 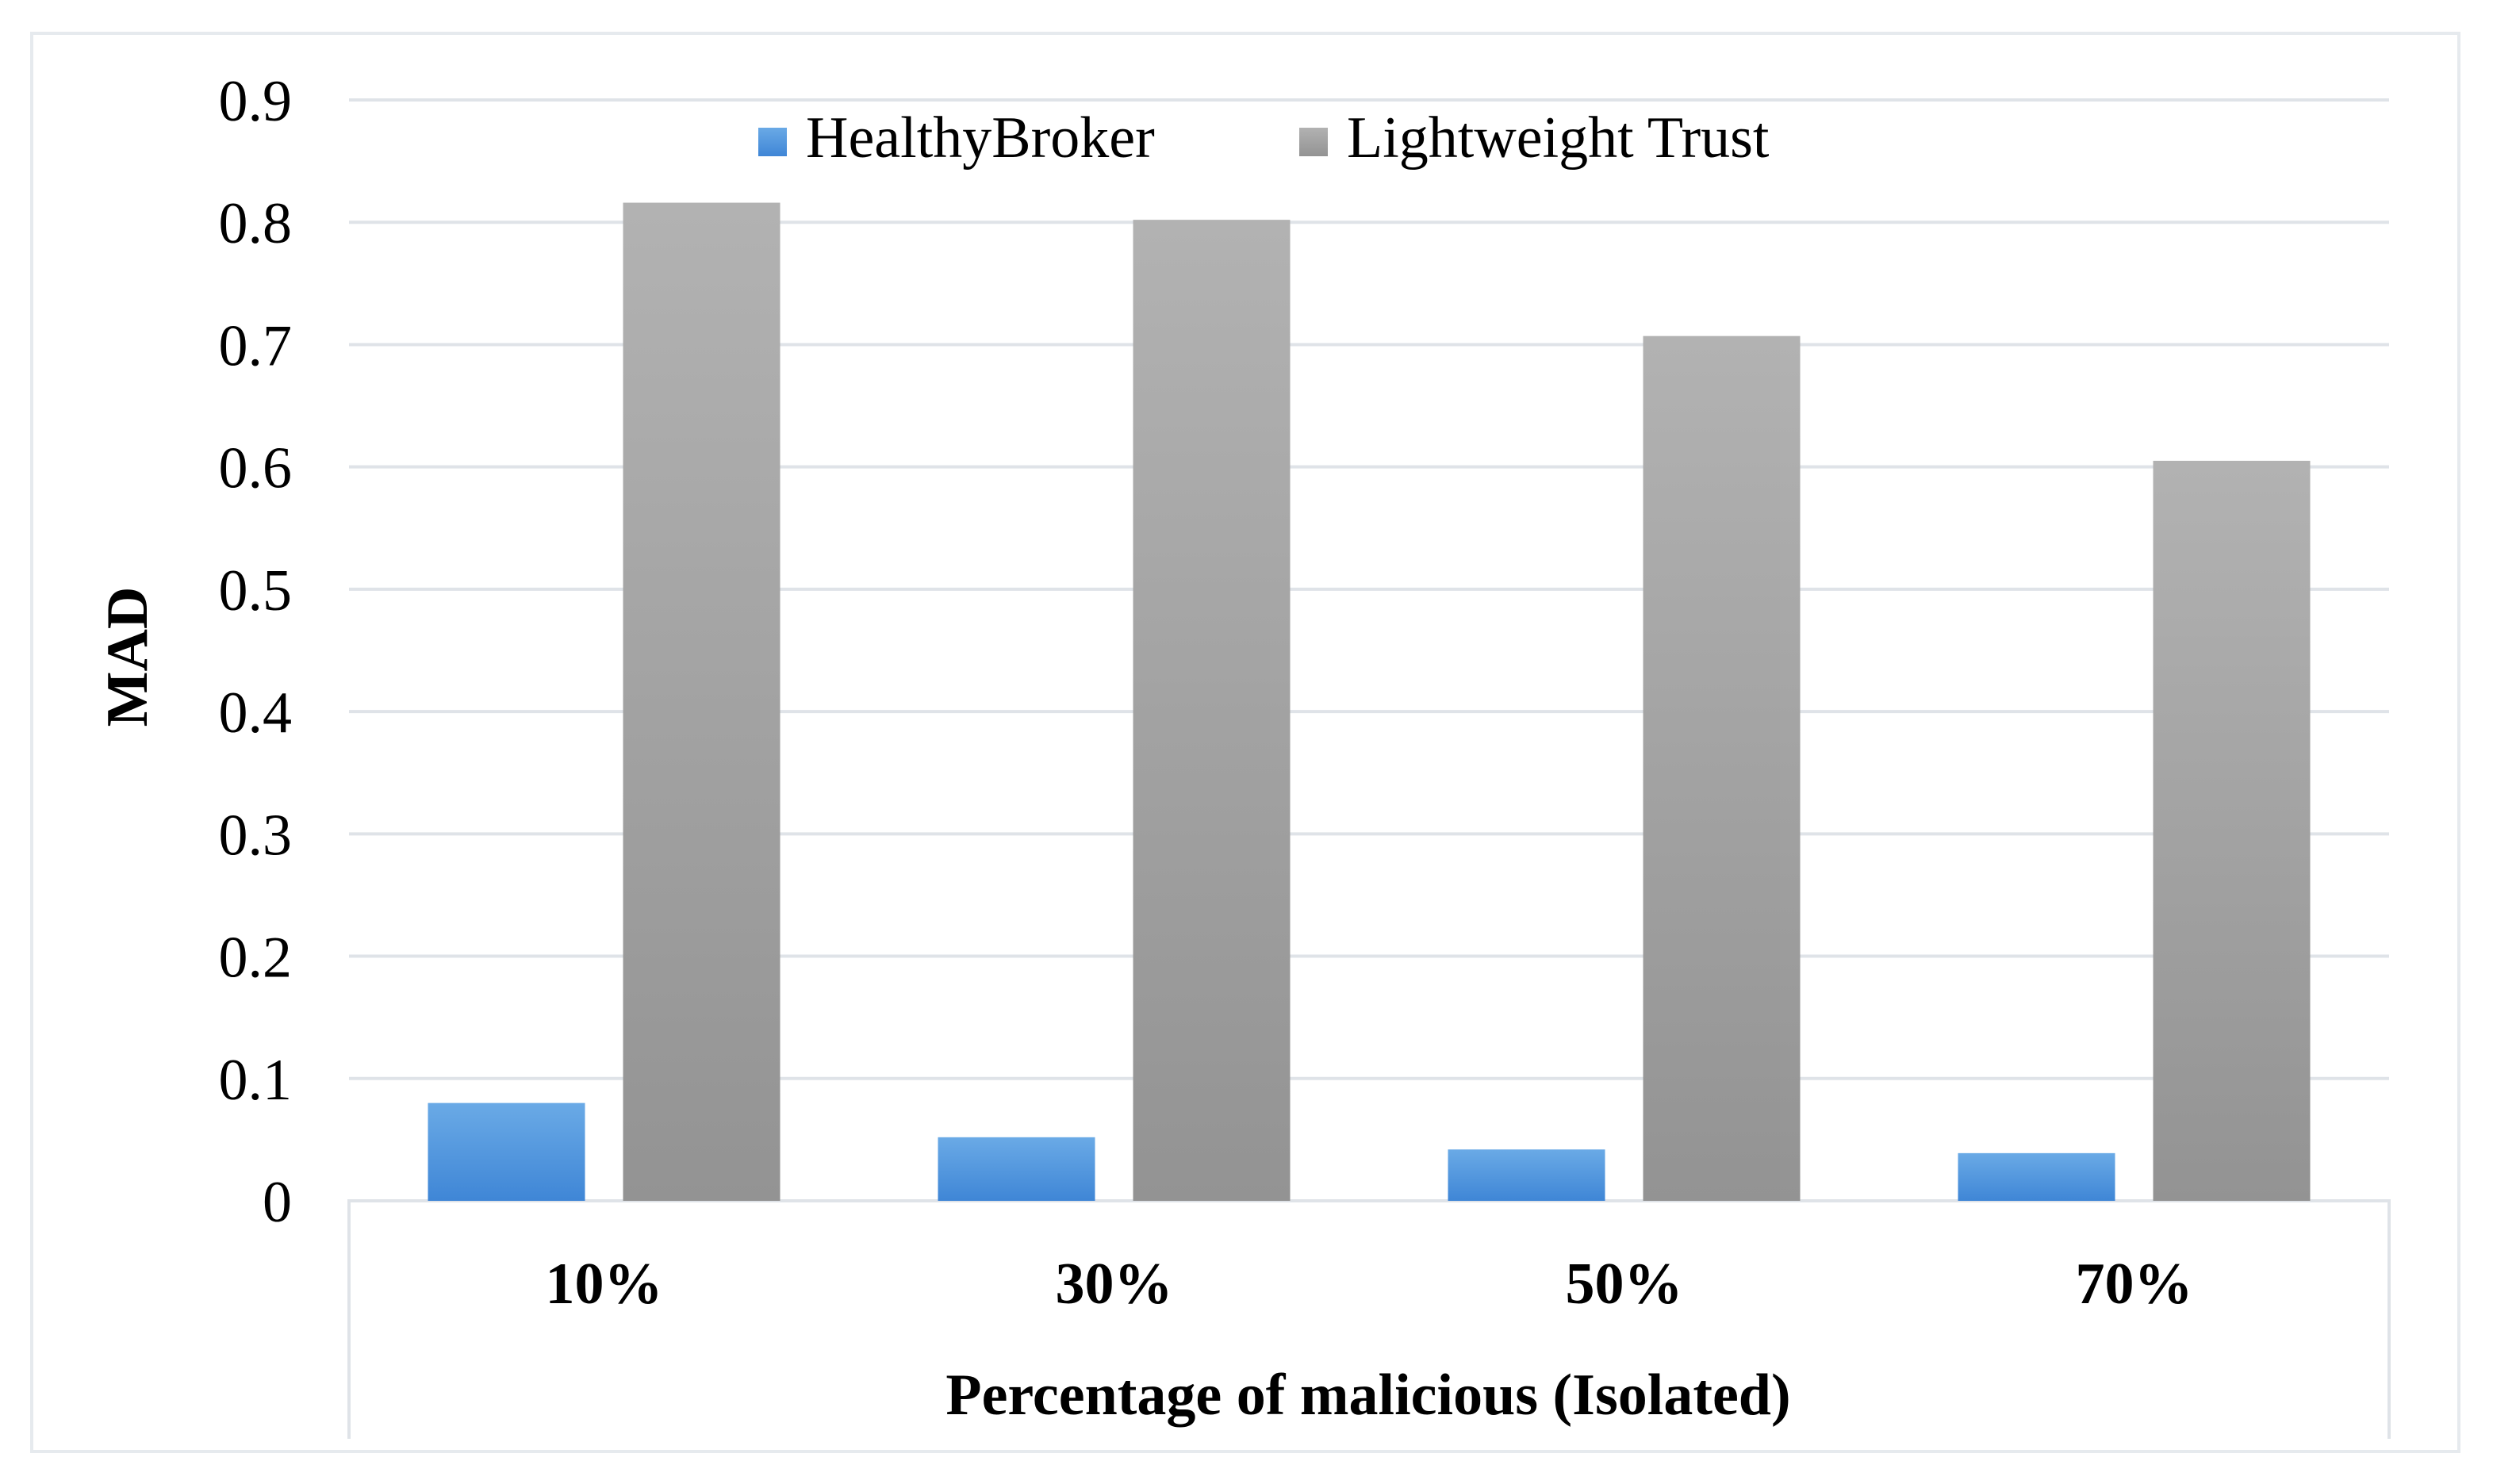 What do you see at coordinates (256, 652) in the screenshot?
I see `y-tick-labels: 0 0.1 0.2 0.3 0.4 0.5 0.6 0.7 0.8 0.9` at bounding box center [256, 652].